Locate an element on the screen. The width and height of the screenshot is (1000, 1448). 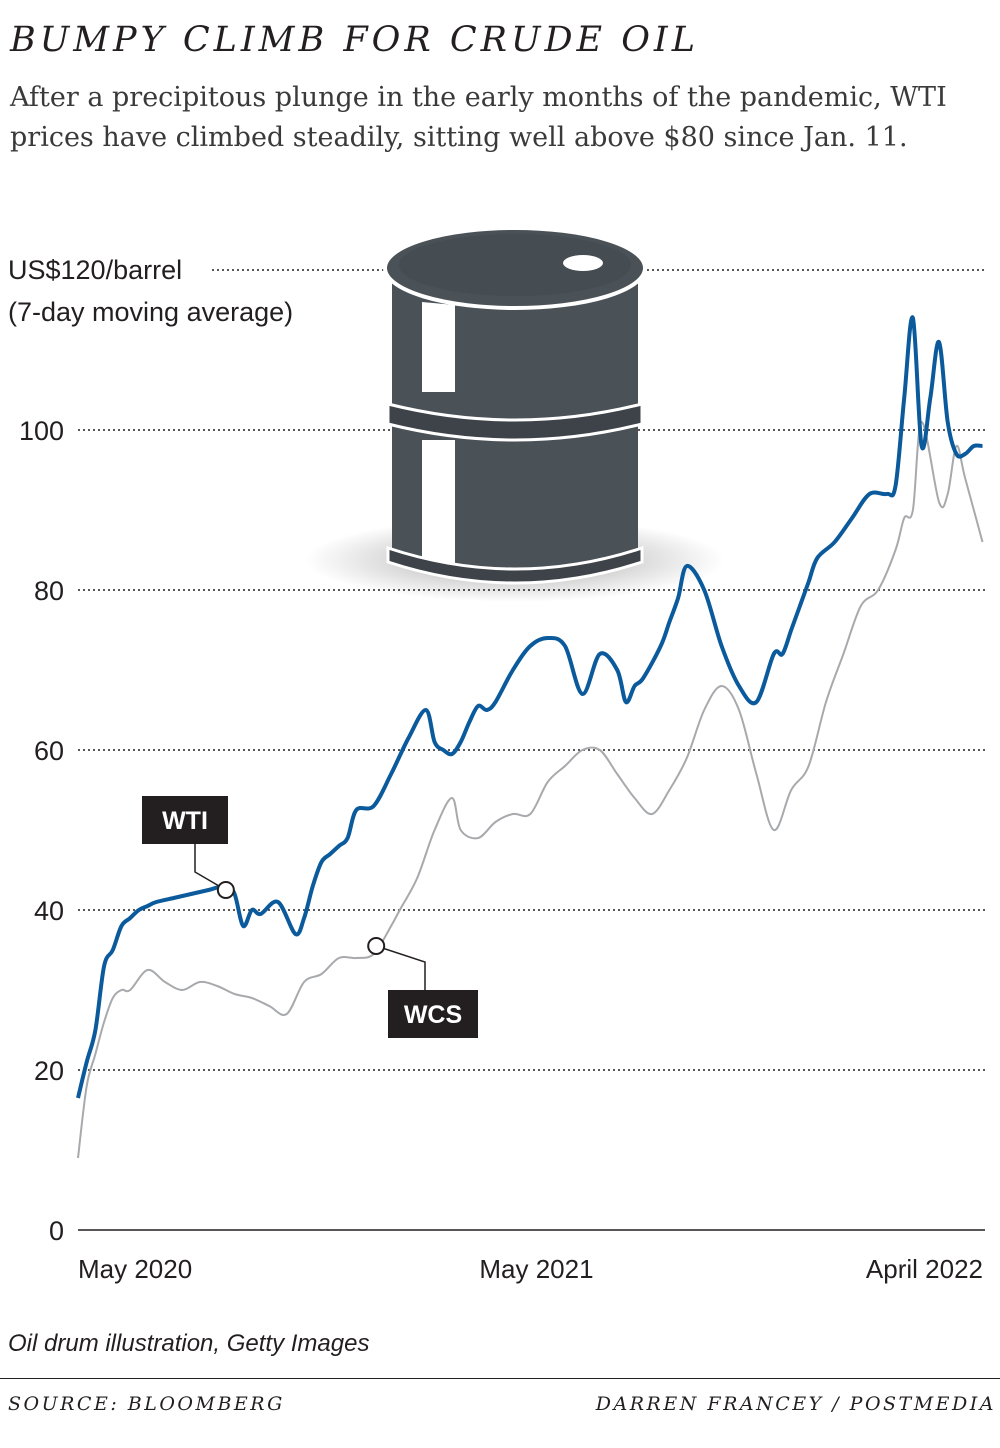
source-label: SOURCE: BLOOMBERG is located at coordinates (146, 1404).